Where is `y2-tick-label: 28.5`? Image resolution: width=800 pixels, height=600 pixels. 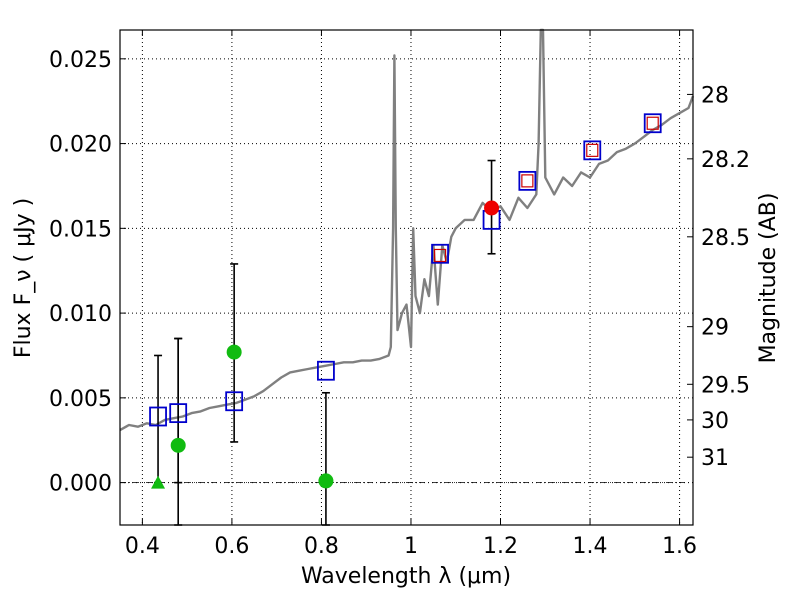
y2-tick-label: 28.5 is located at coordinates (725, 238).